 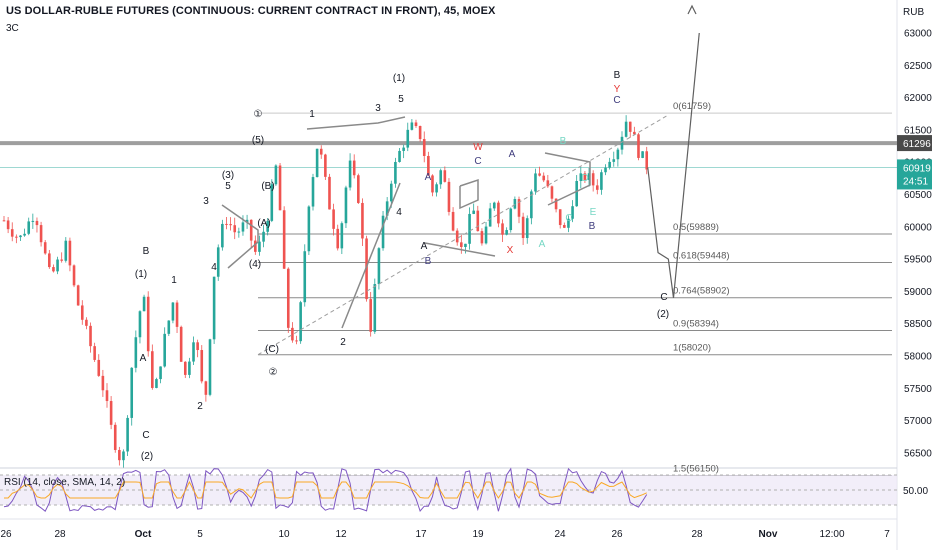 What do you see at coordinates (918, 130) in the screenshot?
I see `price-tick-label: 61500` at bounding box center [918, 130].